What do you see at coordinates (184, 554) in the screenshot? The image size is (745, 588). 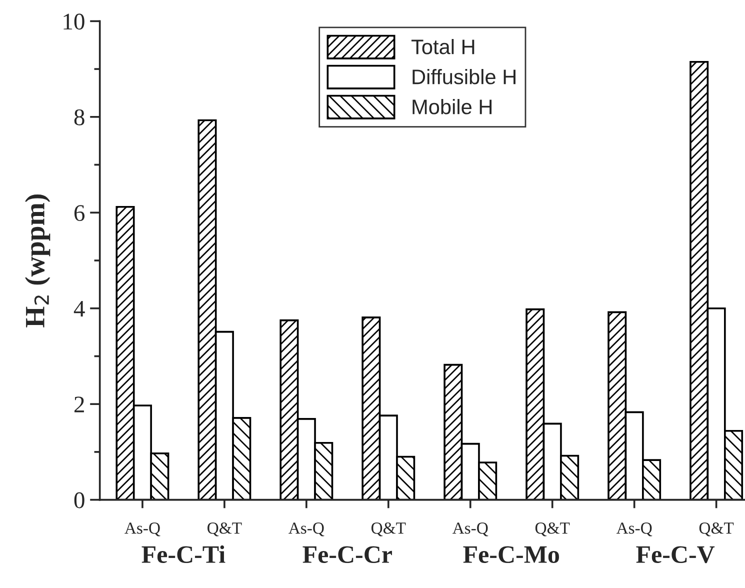 I see `text: Fe-C-Ti` at bounding box center [184, 554].